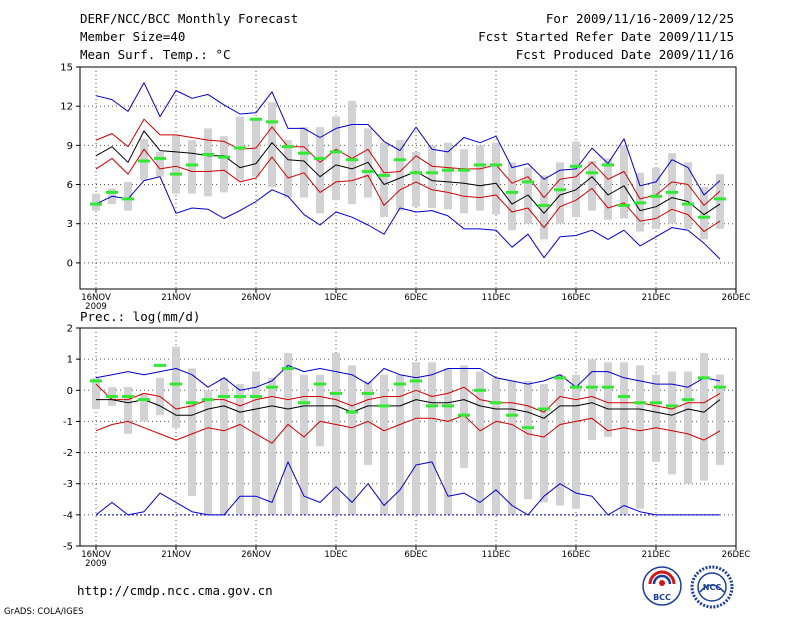 This screenshot has height=618, width=800. What do you see at coordinates (736, 298) in the screenshot?
I see `temp-xtick-label: 26DEC` at bounding box center [736, 298].